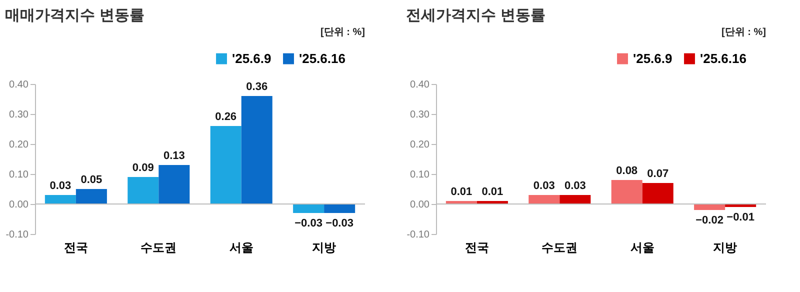  Describe the element at coordinates (74, 15) in the screenshot. I see `chart-title: 매매가격지수 변동률` at that location.